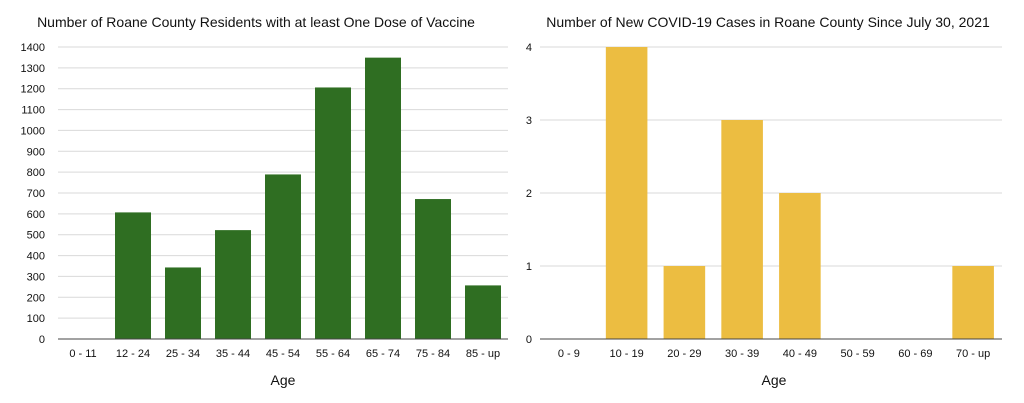 This screenshot has width=1024, height=403. What do you see at coordinates (529, 194) in the screenshot?
I see `y-tick-label: 2` at bounding box center [529, 194].